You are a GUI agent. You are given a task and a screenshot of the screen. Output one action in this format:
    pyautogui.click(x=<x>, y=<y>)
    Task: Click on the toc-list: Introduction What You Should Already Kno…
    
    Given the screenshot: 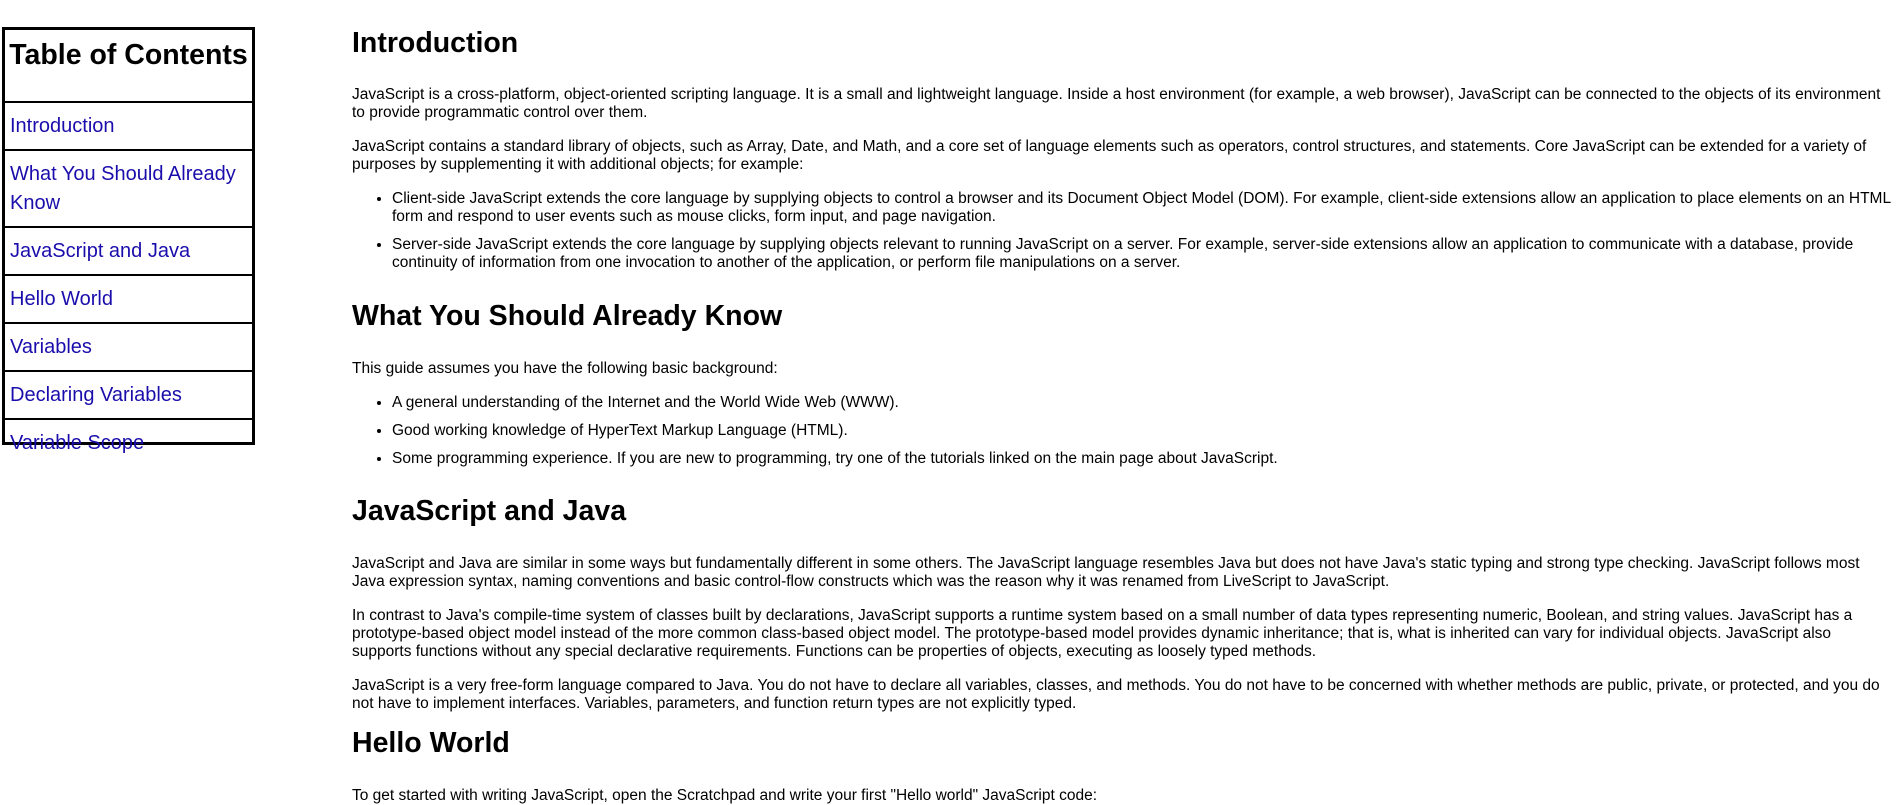 What is the action you would take?
    pyautogui.click(x=128, y=284)
    